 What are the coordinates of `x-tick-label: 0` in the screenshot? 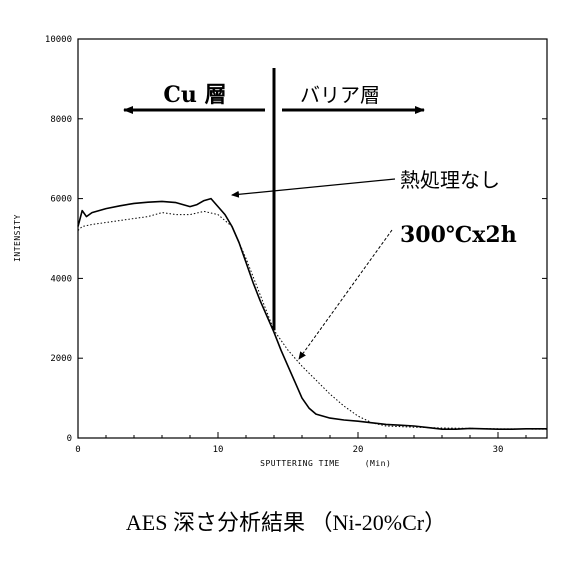 It's located at (77, 450).